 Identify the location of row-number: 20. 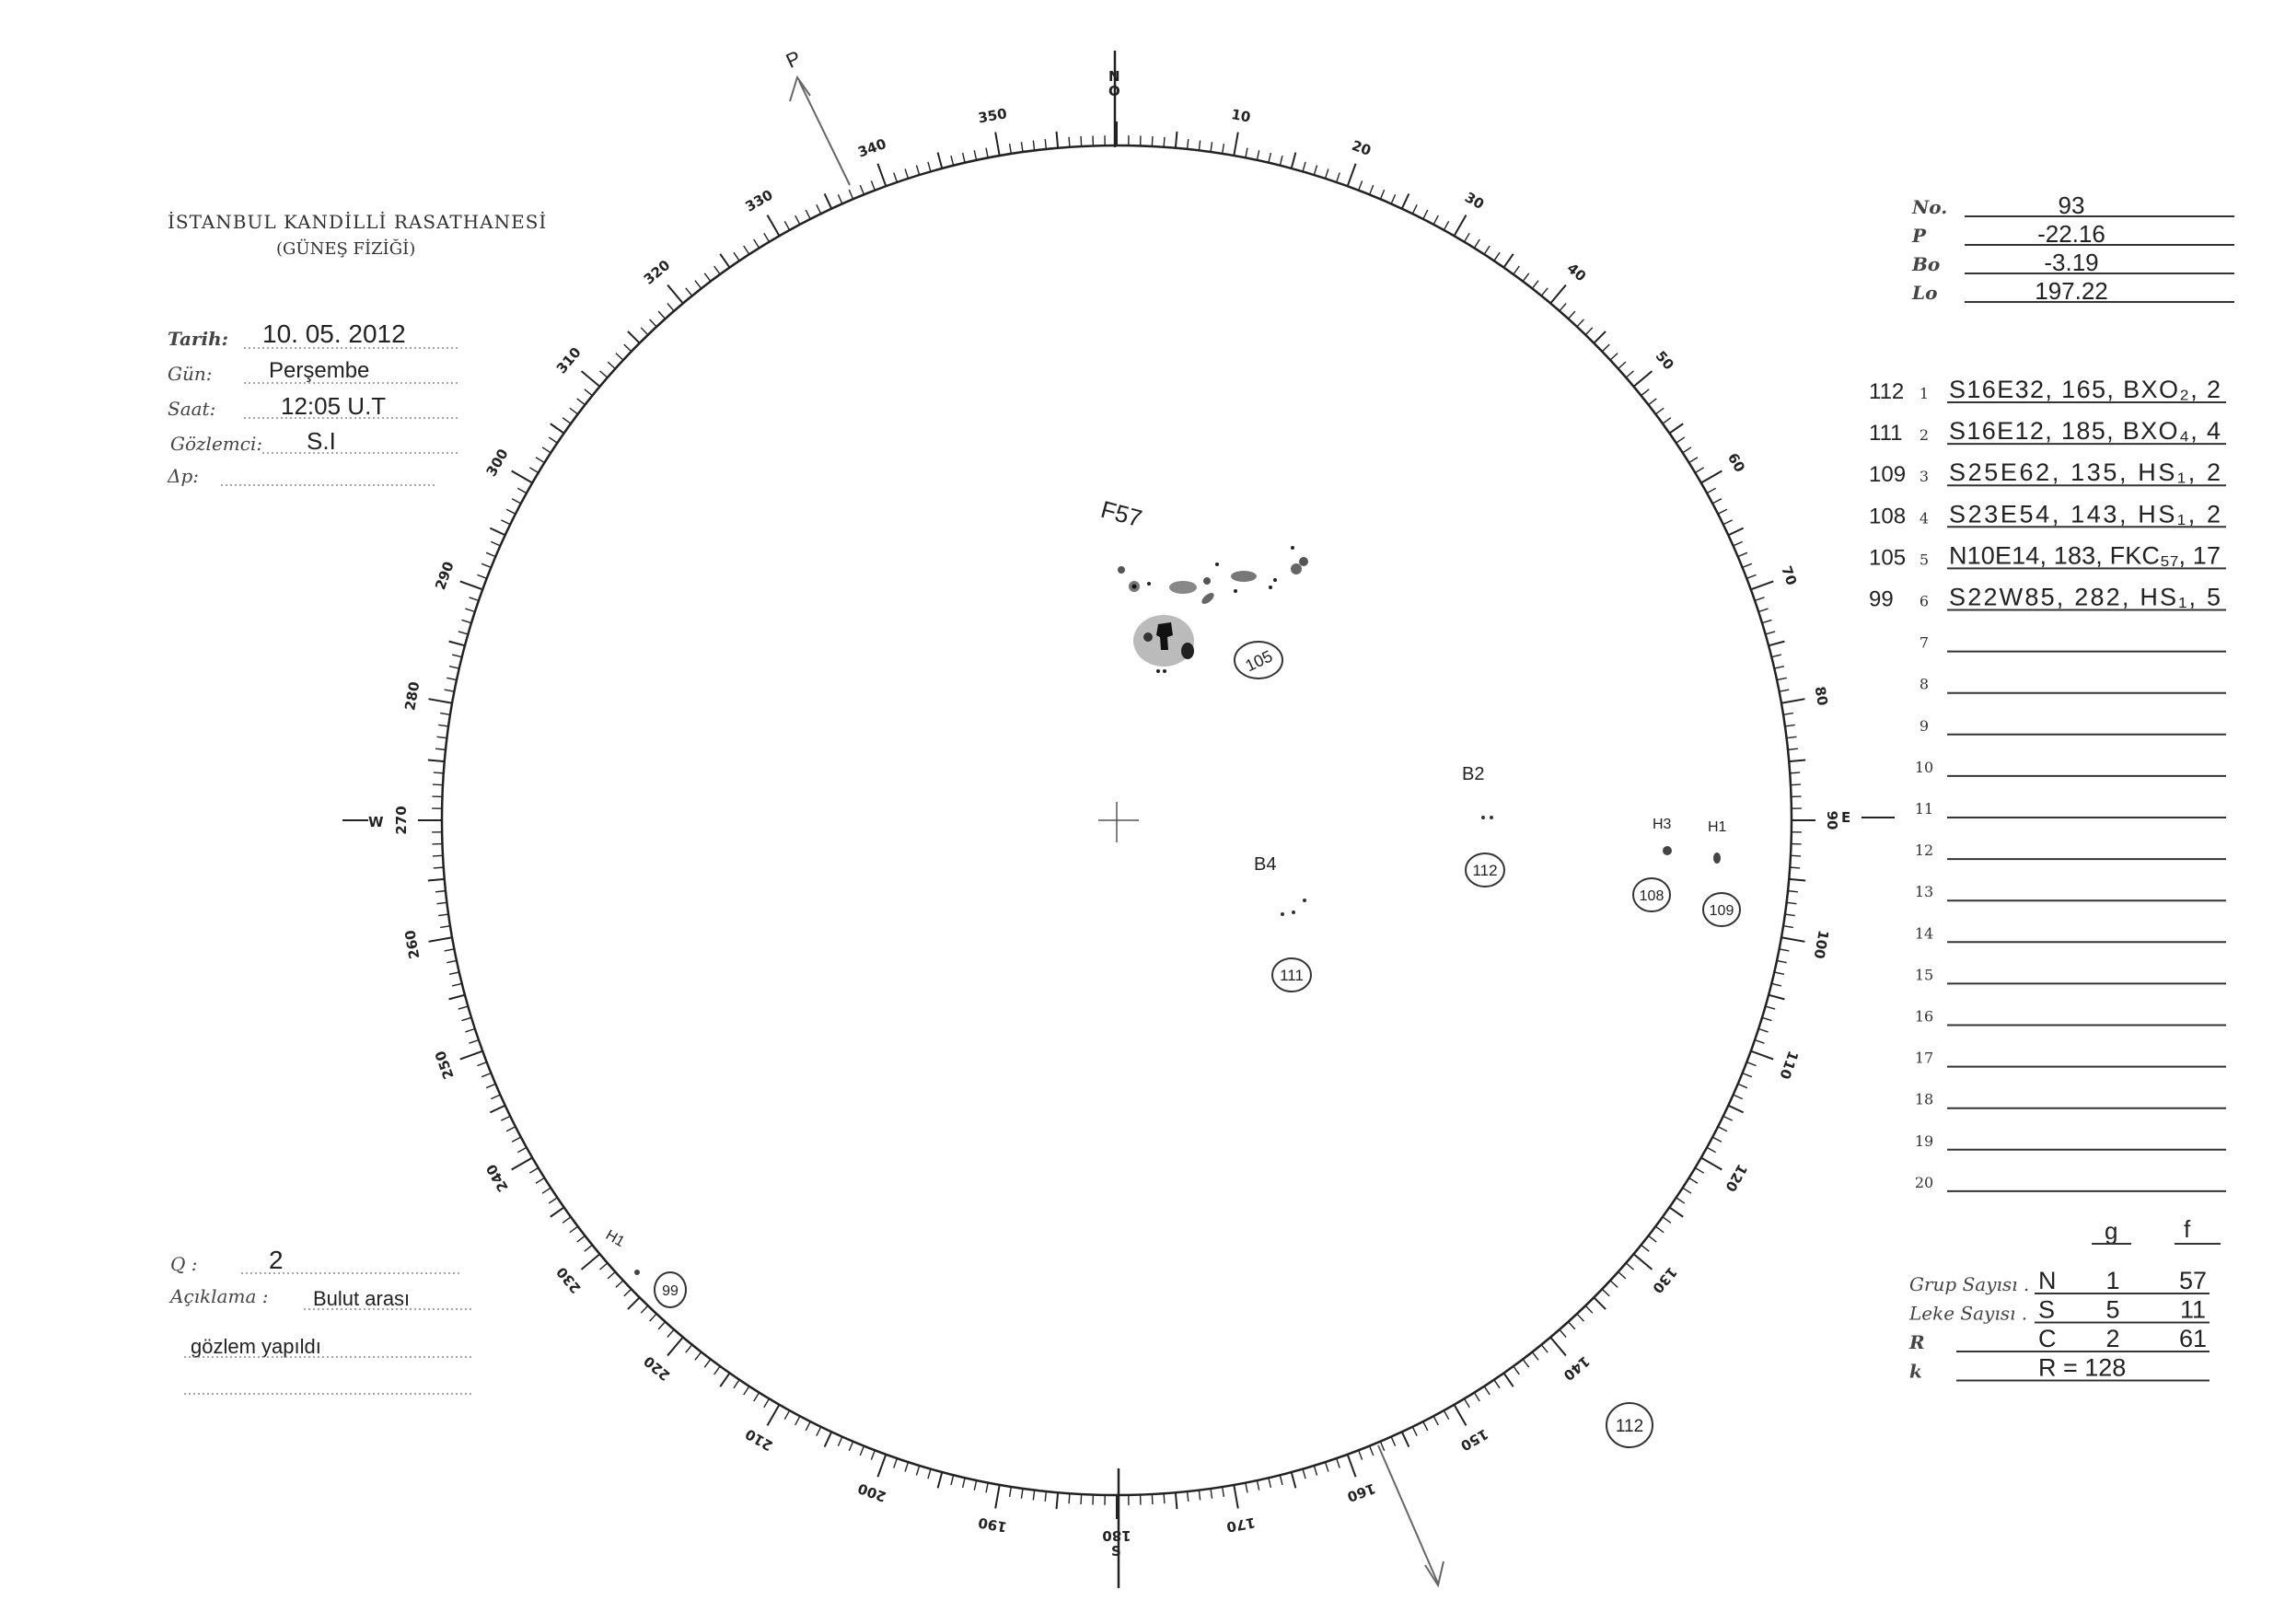
(1924, 1182).